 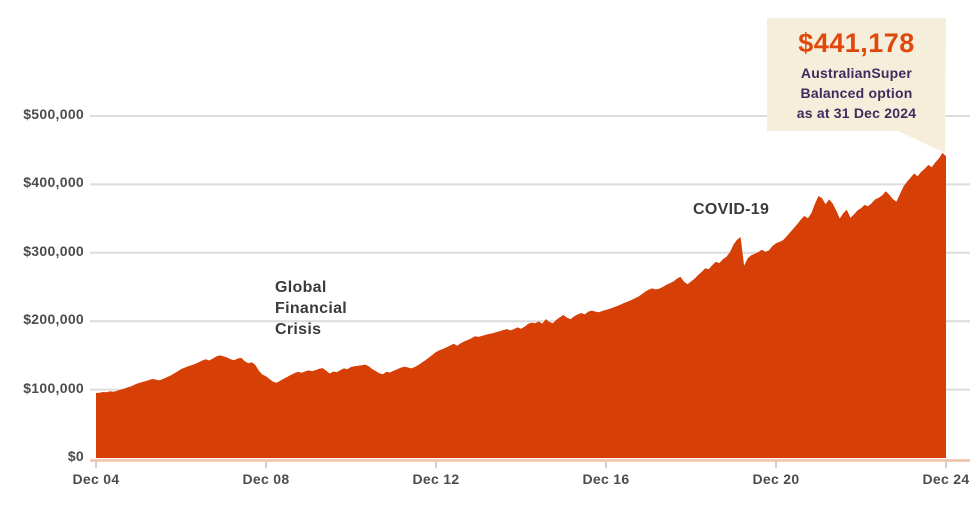 What do you see at coordinates (53, 250) in the screenshot?
I see `y-tick-label: $300,000` at bounding box center [53, 250].